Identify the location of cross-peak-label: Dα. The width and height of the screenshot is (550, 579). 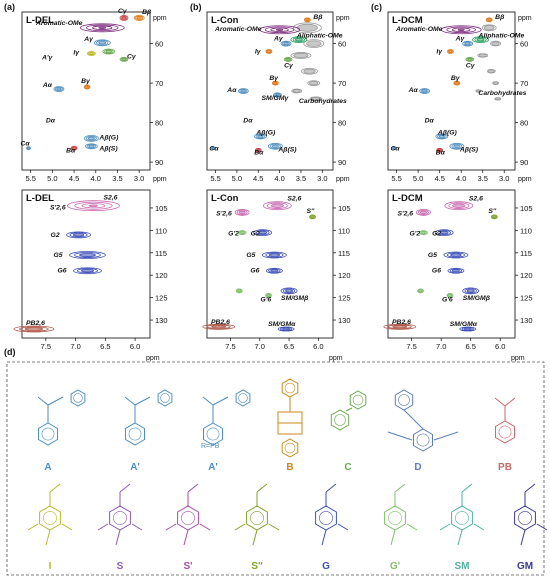
(430, 121).